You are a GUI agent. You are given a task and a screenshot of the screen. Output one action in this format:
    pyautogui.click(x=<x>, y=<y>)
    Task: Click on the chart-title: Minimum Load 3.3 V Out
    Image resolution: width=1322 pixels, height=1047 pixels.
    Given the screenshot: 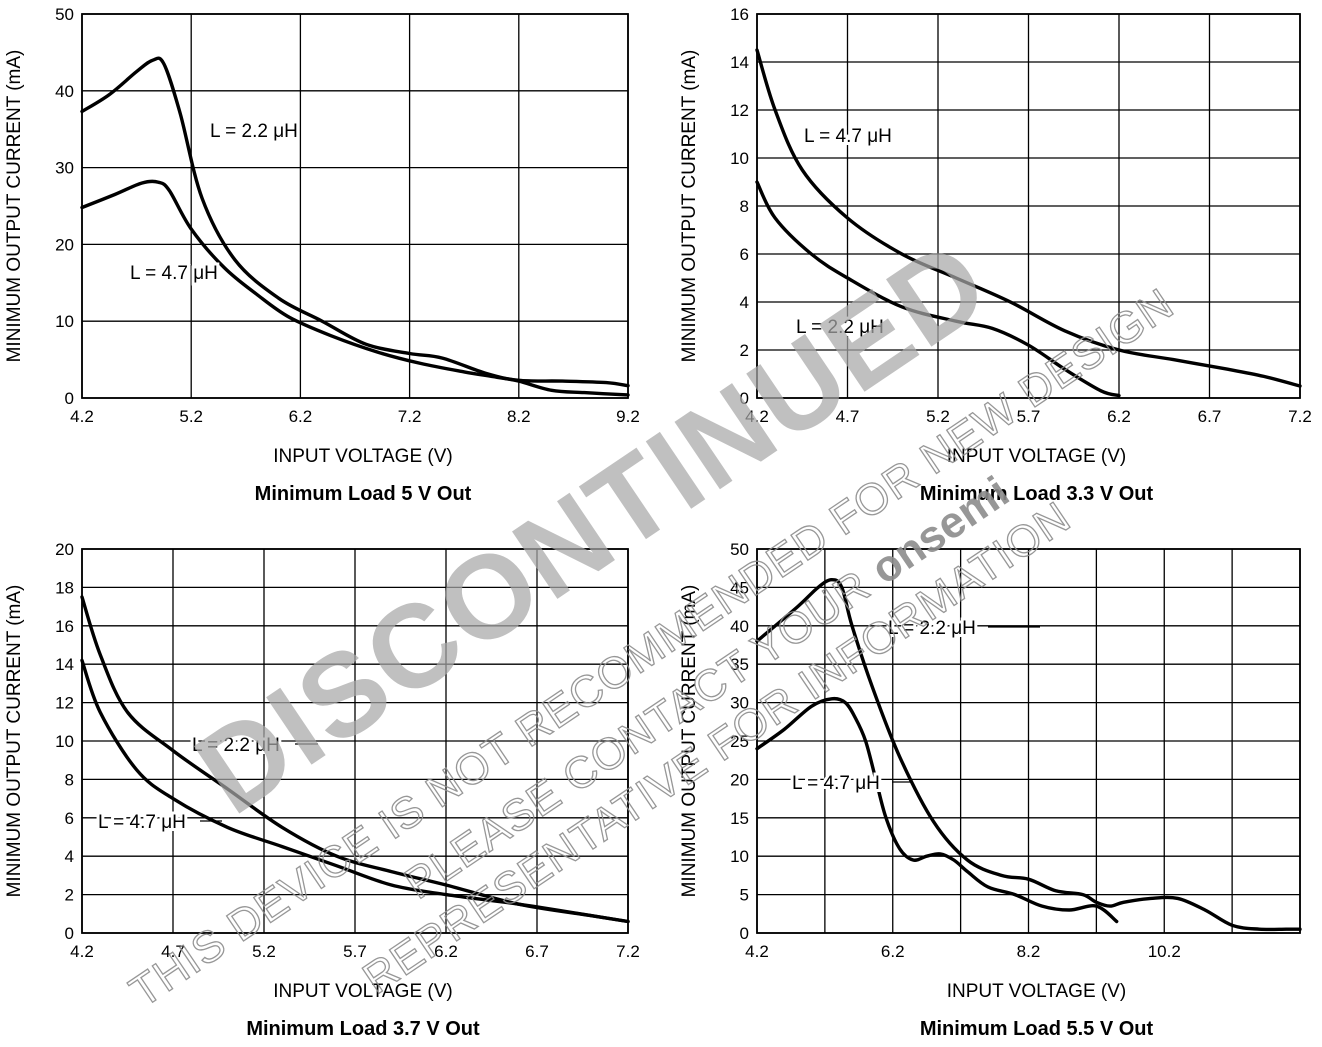 What is the action you would take?
    pyautogui.click(x=1037, y=494)
    